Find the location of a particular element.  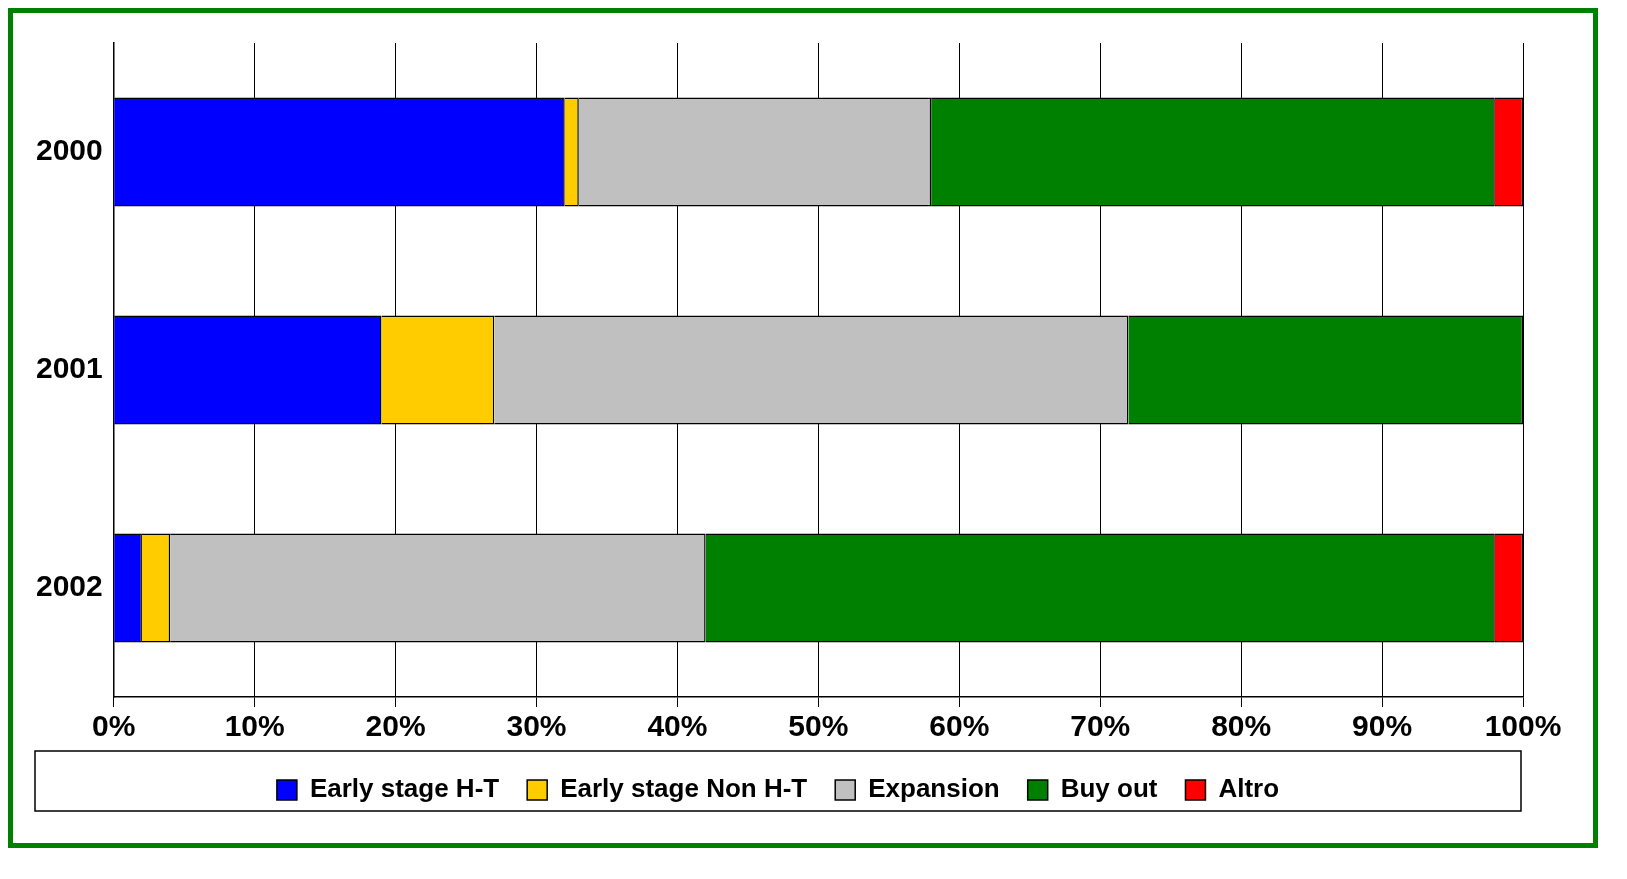

x-tick-label: 70% is located at coordinates (1100, 726).